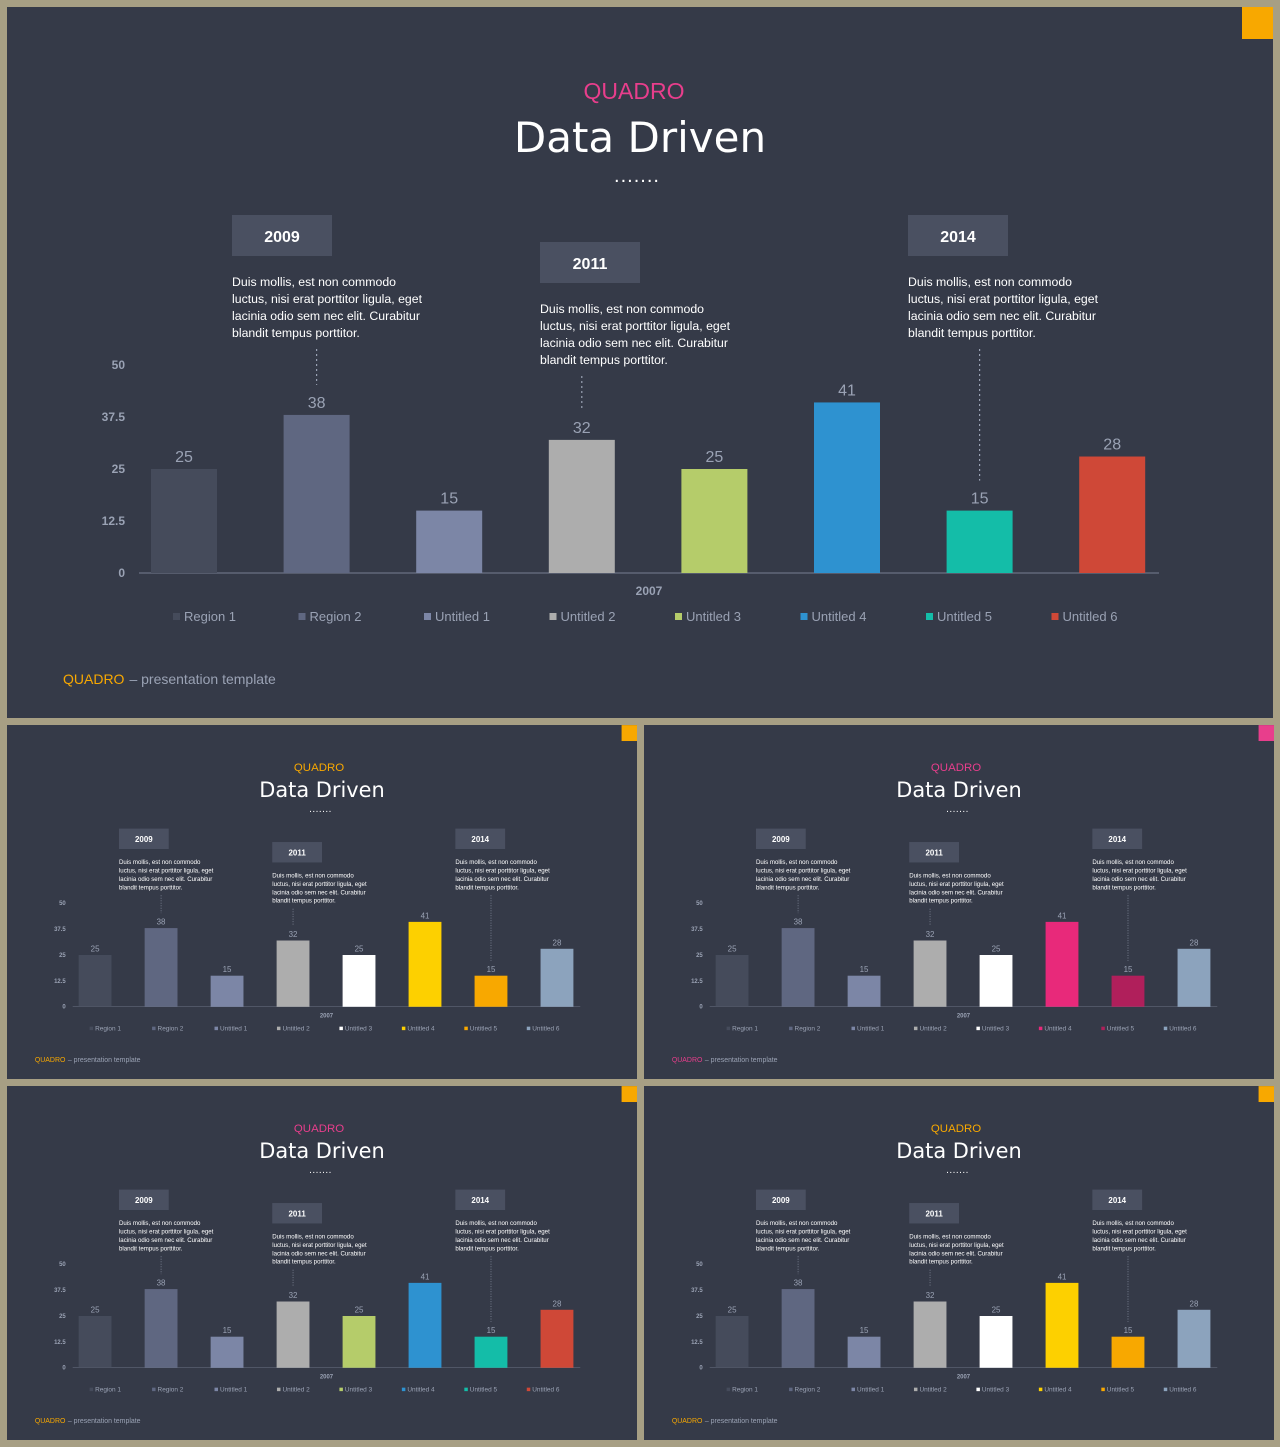 This screenshot has width=1280, height=1447. I want to click on footer: QUADRO – presentation template, so click(725, 1421).